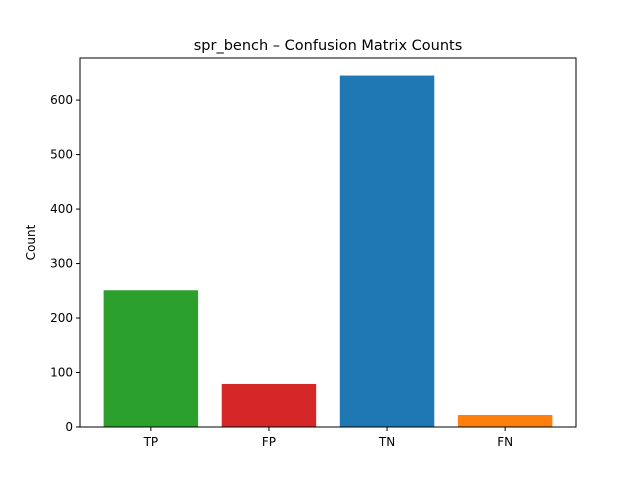 This screenshot has height=480, width=640. I want to click on bar-fp, so click(269, 405).